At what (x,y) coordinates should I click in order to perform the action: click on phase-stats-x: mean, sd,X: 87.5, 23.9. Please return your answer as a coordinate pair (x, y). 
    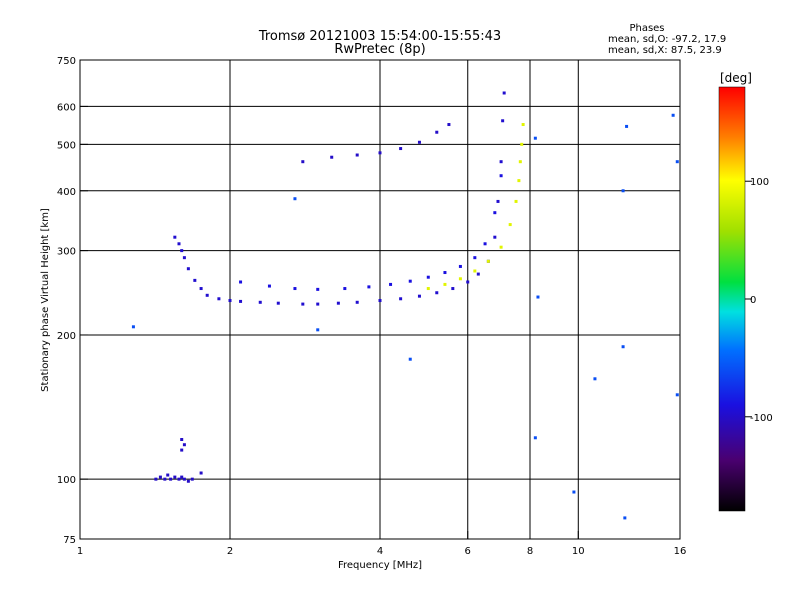
    Looking at the image, I should click on (665, 50).